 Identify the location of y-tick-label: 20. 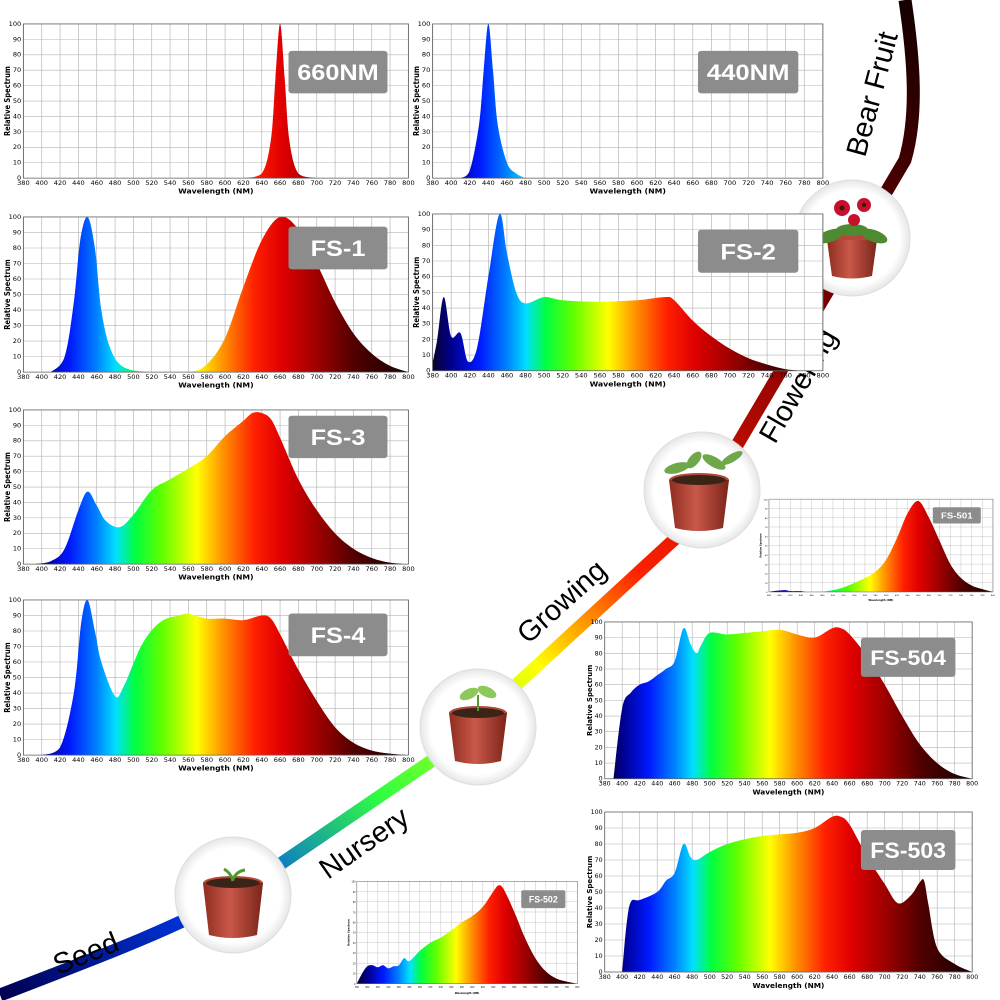
(599, 748).